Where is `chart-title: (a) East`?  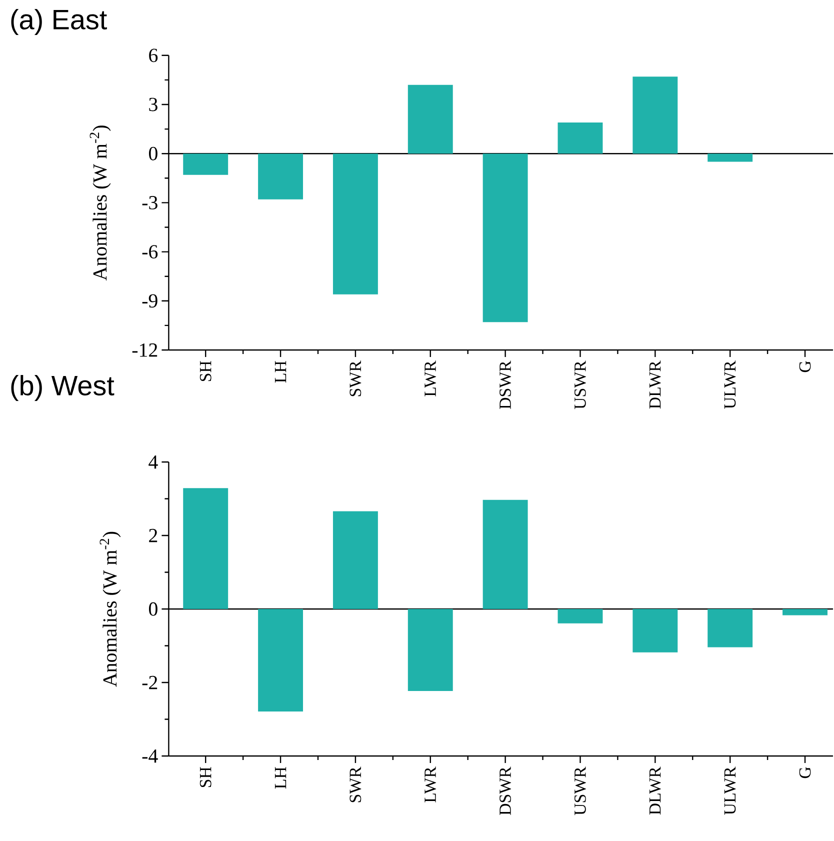 chart-title: (a) East is located at coordinates (59, 22).